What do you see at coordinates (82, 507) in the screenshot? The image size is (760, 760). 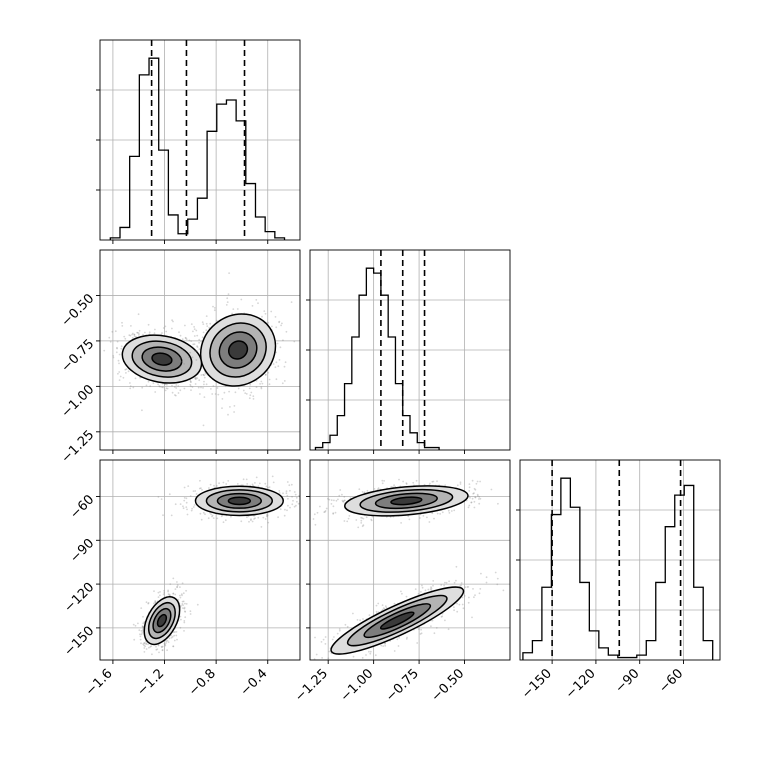 I see `ytick-label-2-3: −60` at bounding box center [82, 507].